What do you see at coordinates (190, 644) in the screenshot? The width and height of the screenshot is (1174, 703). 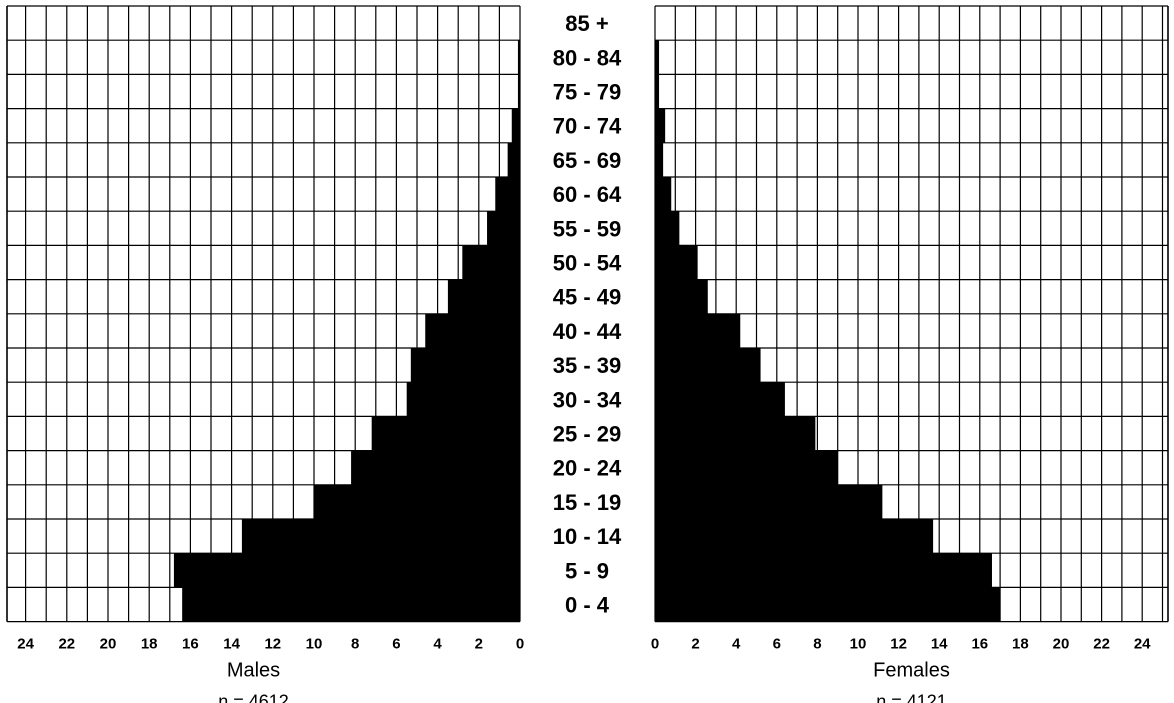 I see `left-tick-label: 16` at bounding box center [190, 644].